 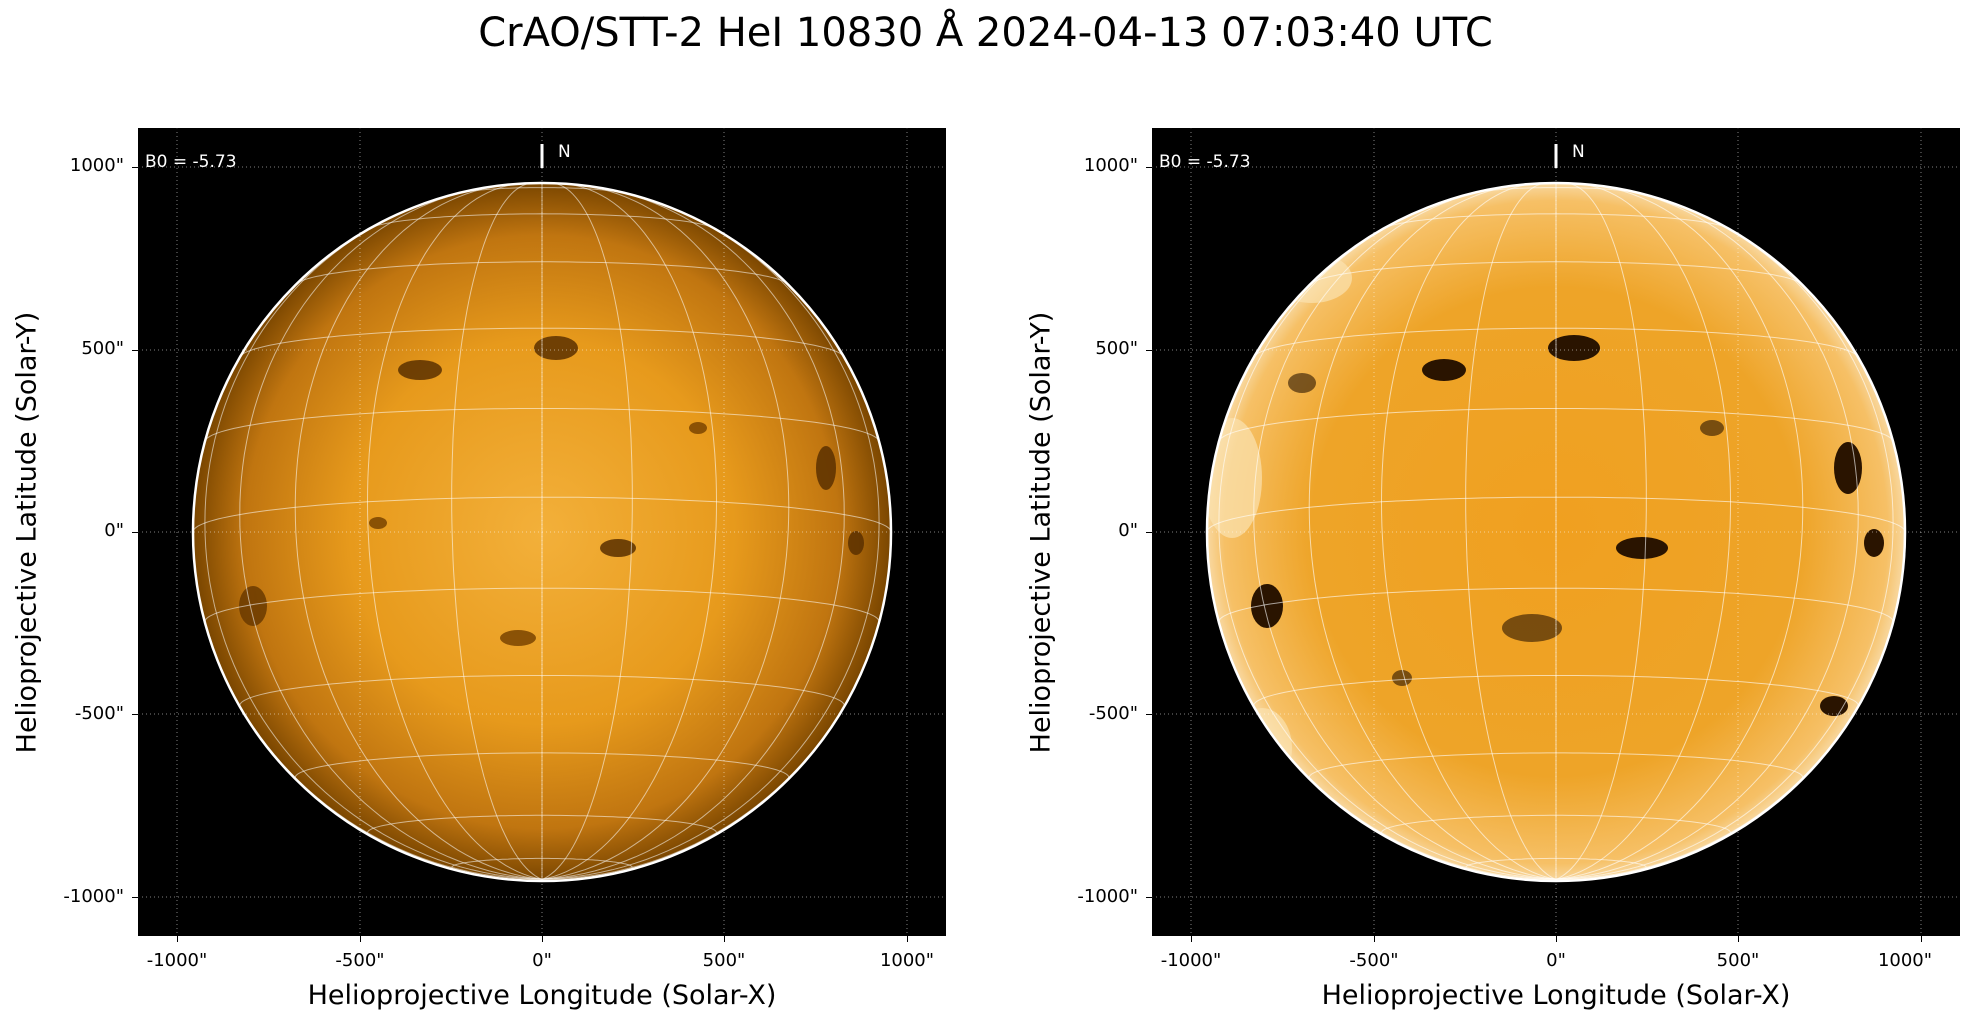 I want to click on xtick-right-500: 500", so click(x=1738, y=960).